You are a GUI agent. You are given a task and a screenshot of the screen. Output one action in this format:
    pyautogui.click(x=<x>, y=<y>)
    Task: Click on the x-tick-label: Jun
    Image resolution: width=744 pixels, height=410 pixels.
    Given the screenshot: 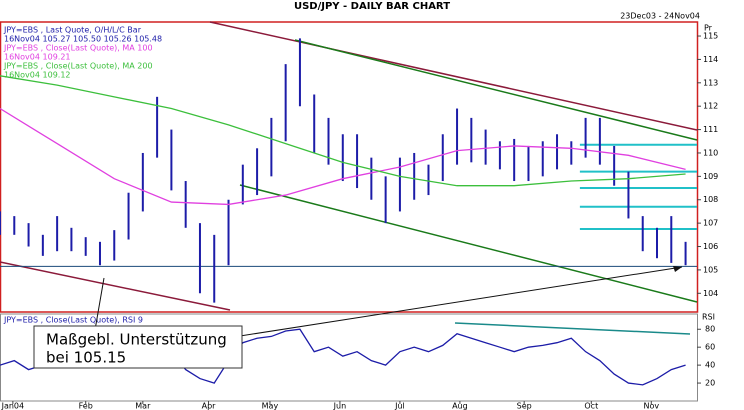 What is the action you would take?
    pyautogui.click(x=340, y=406)
    